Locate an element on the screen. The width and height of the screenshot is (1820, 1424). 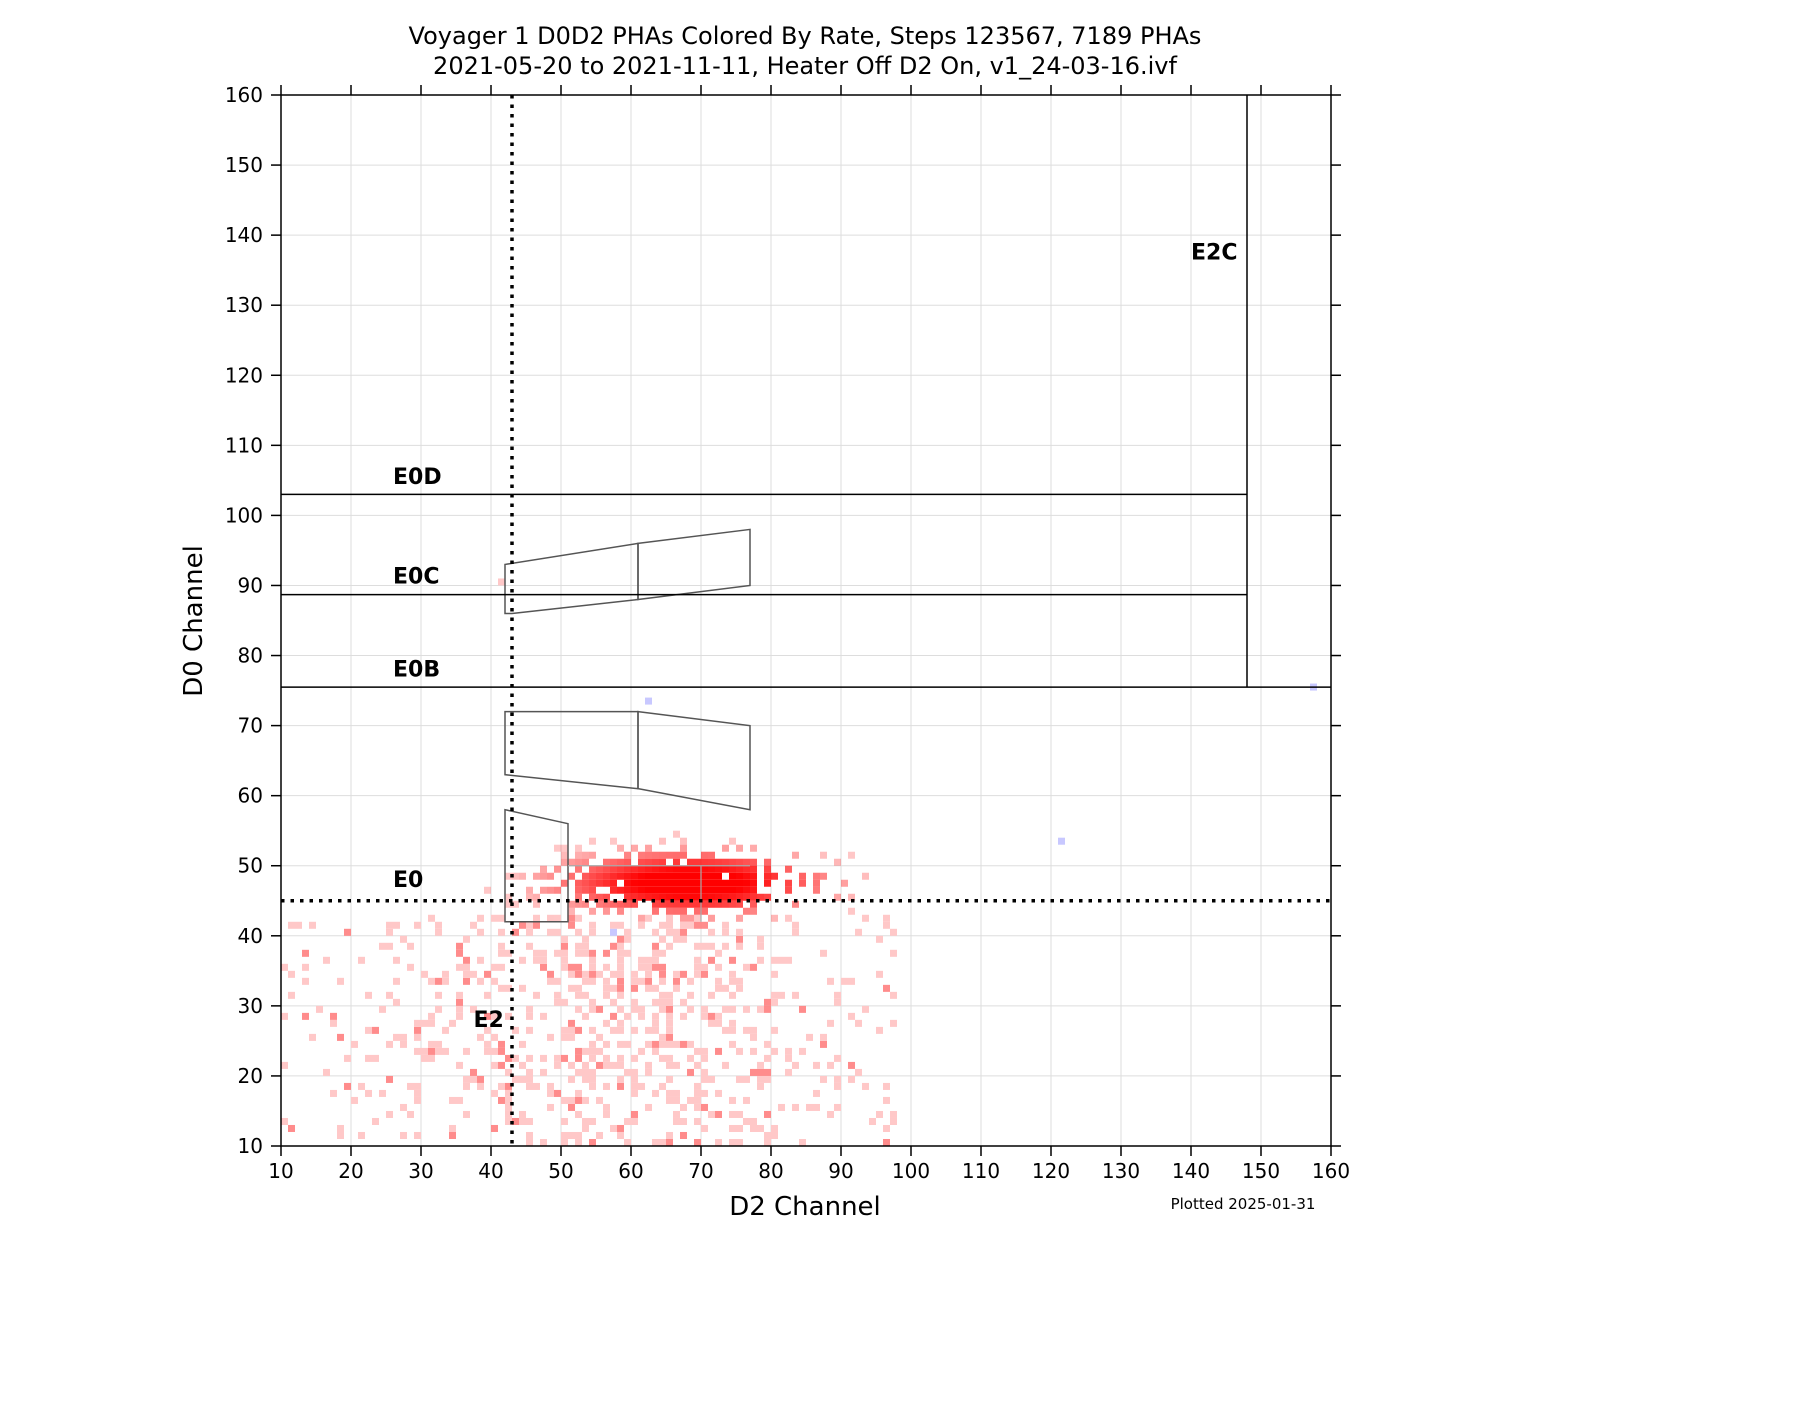
y-tick-label: 10 is located at coordinates (250, 1146).